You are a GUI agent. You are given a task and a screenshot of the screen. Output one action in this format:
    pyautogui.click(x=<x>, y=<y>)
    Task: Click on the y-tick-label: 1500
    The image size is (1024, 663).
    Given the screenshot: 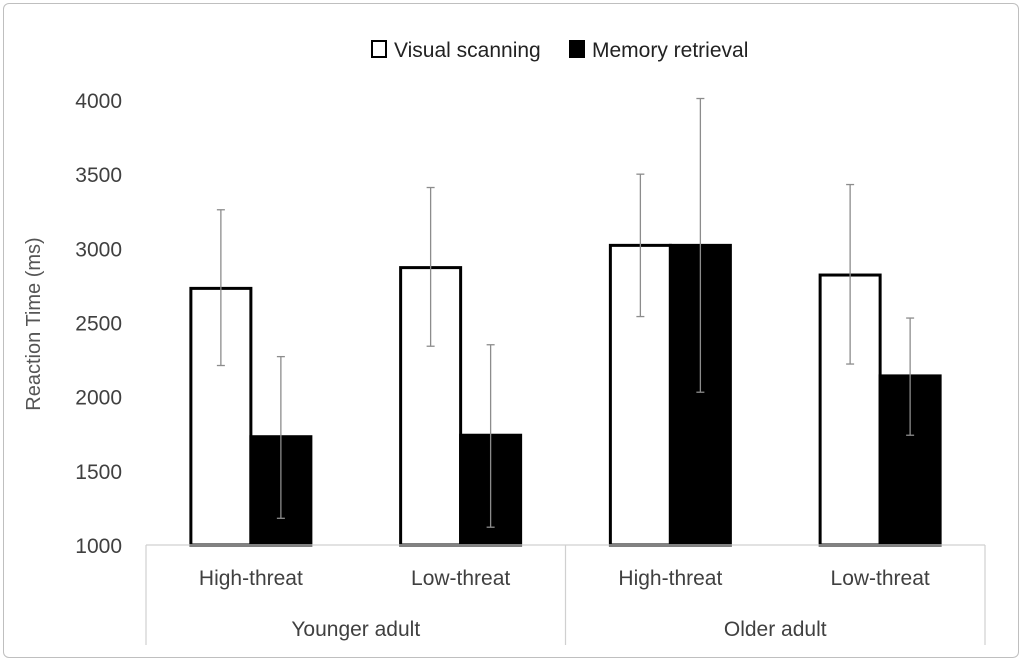 What is the action you would take?
    pyautogui.click(x=98, y=472)
    